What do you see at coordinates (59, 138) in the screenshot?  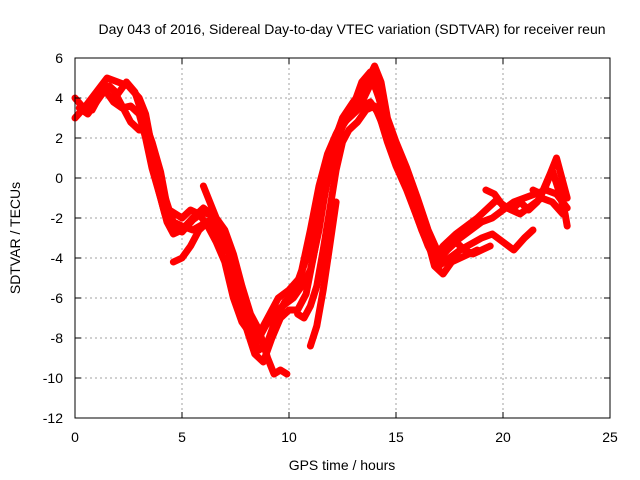 I see `y-tick-label: 2` at bounding box center [59, 138].